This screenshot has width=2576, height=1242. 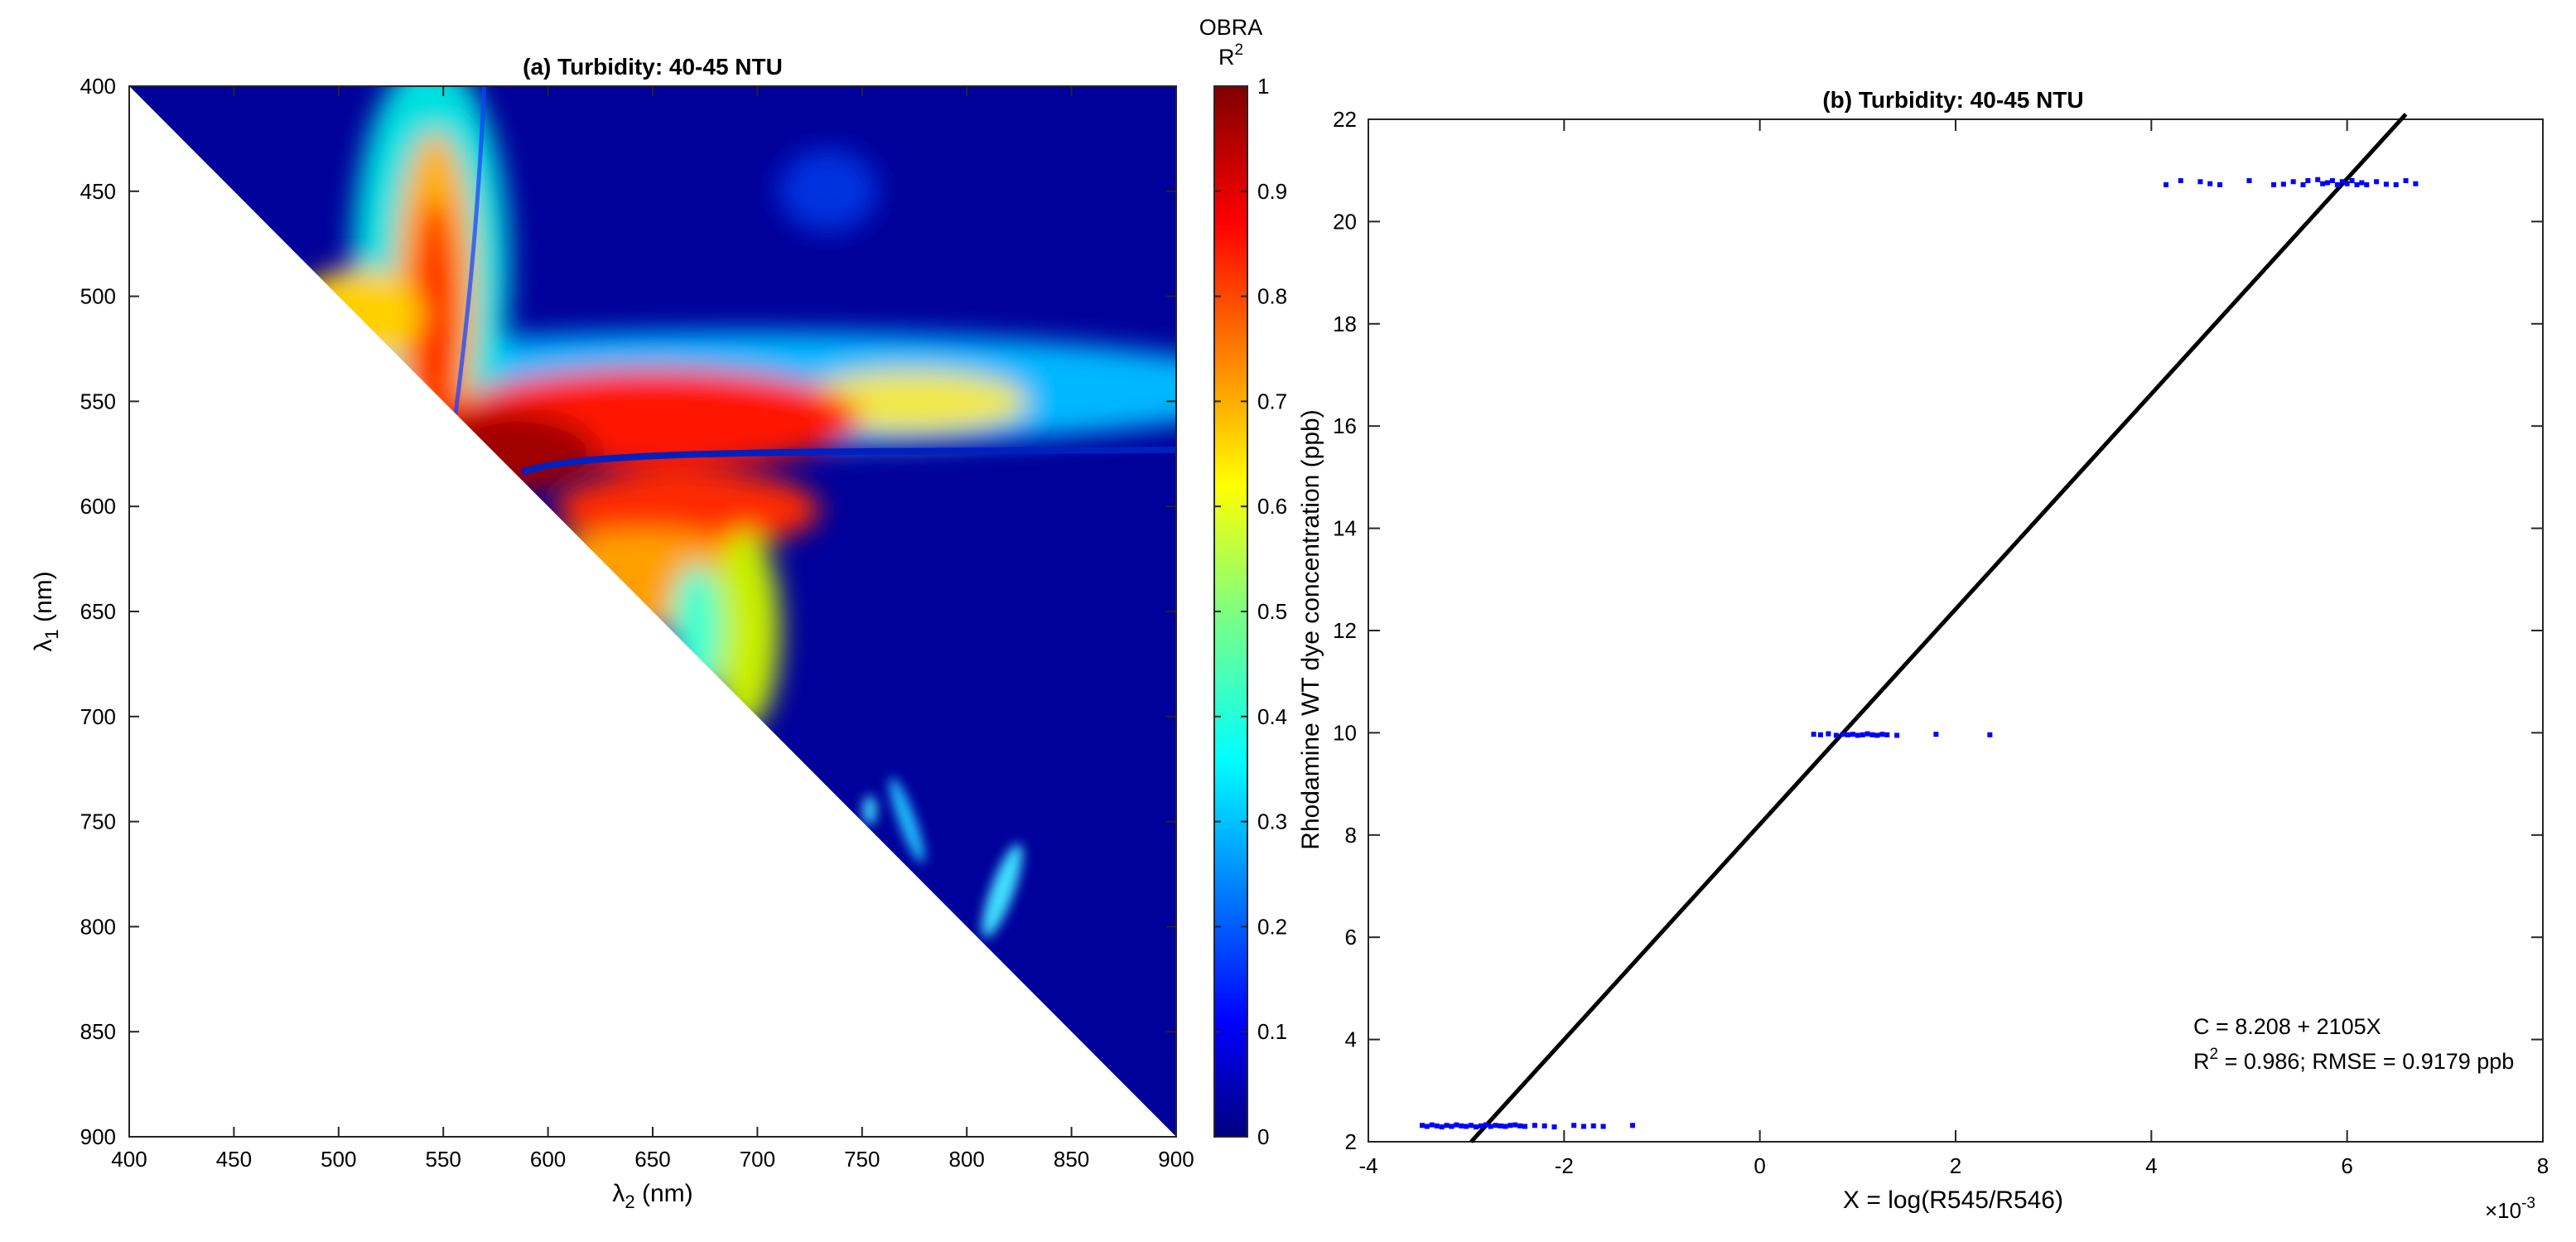 I want to click on scatter-x-tick-label: 4, so click(x=2151, y=1165).